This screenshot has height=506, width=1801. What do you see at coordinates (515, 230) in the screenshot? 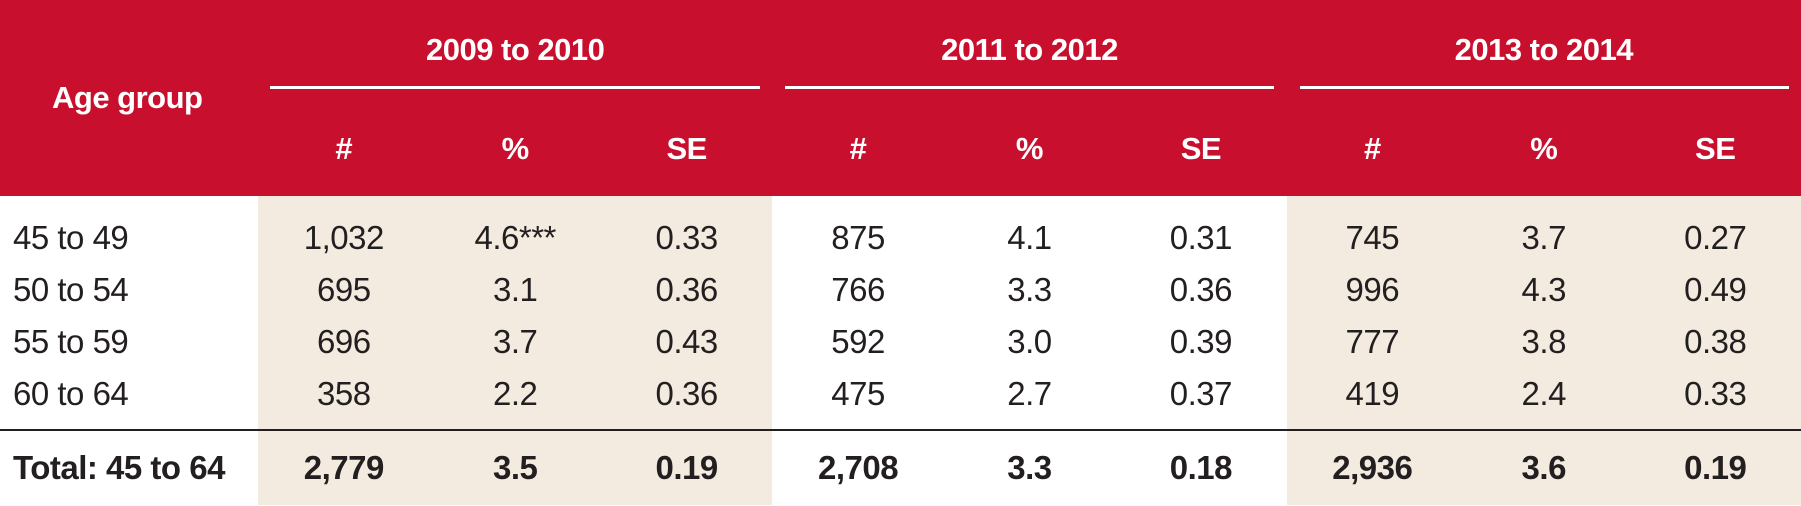
I see `cell-value: 4.6***` at bounding box center [515, 230].